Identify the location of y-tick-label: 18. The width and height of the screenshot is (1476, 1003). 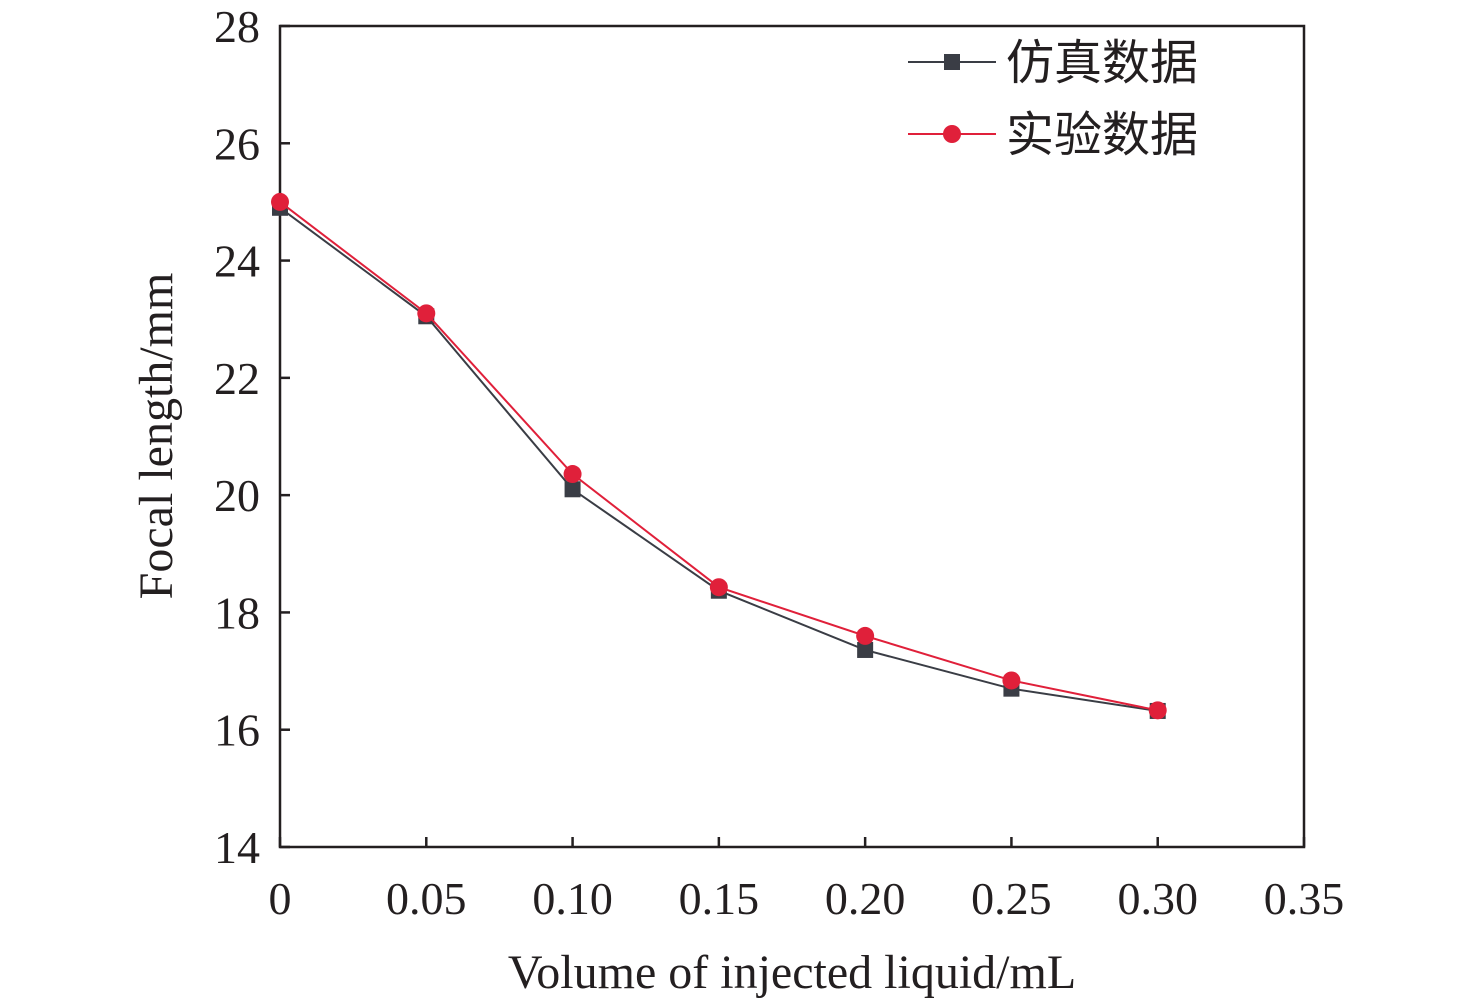
(237, 612).